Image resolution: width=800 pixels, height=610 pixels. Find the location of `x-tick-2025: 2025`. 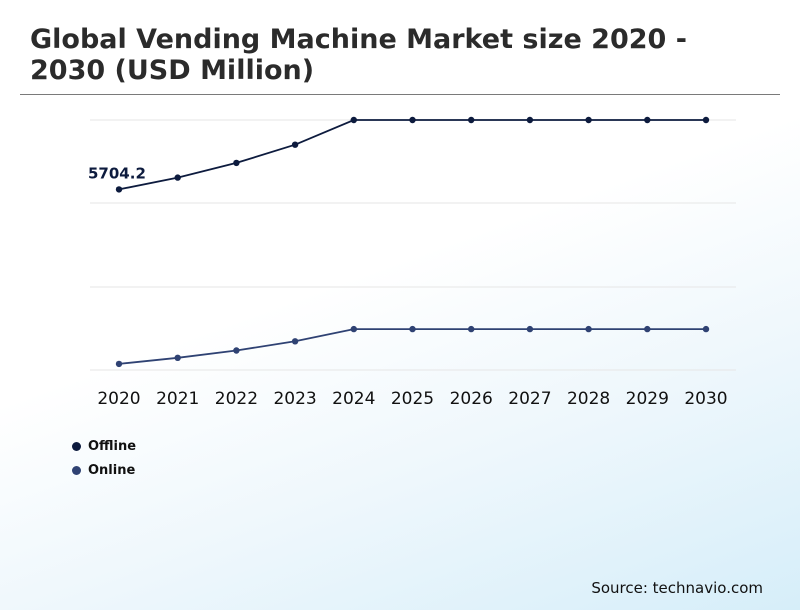

x-tick-2025: 2025 is located at coordinates (412, 399).